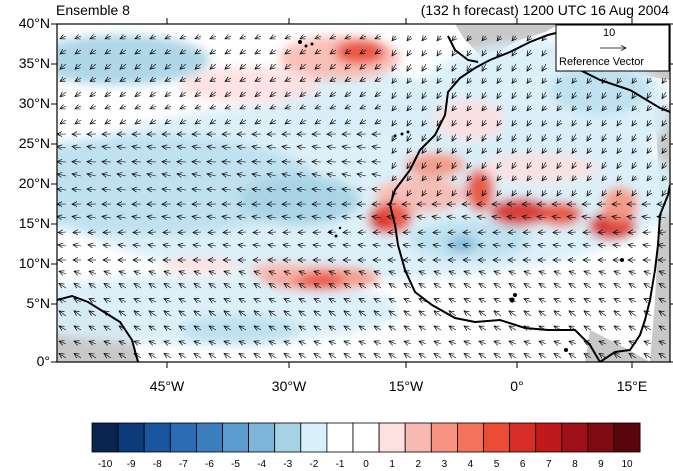 This screenshot has height=471, width=673. Describe the element at coordinates (632, 386) in the screenshot. I see `lon-label: 15°E` at that location.